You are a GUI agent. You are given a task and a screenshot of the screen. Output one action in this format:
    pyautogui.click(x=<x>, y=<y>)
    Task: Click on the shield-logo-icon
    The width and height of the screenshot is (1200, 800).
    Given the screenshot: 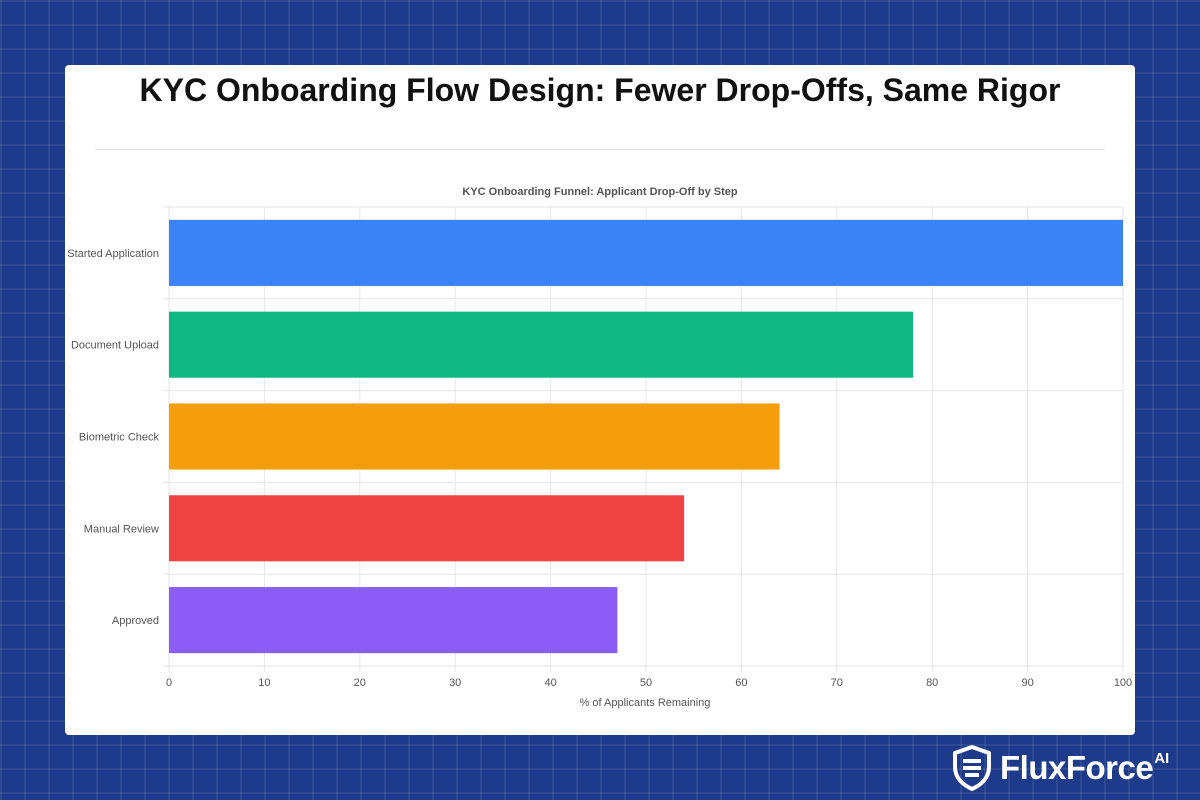 What is the action you would take?
    pyautogui.click(x=972, y=768)
    